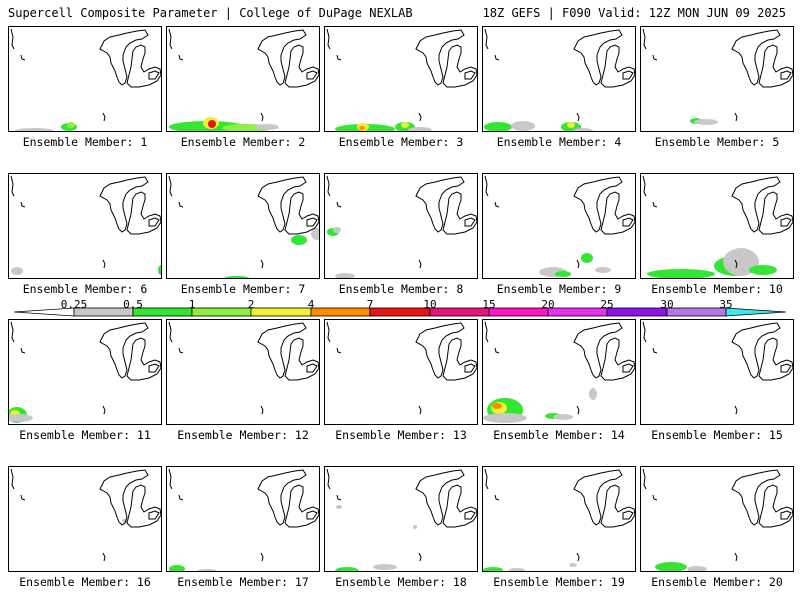 This screenshot has height=600, width=800. Describe the element at coordinates (559, 582) in the screenshot. I see `member-label-19: Ensemble Member: 19` at that location.